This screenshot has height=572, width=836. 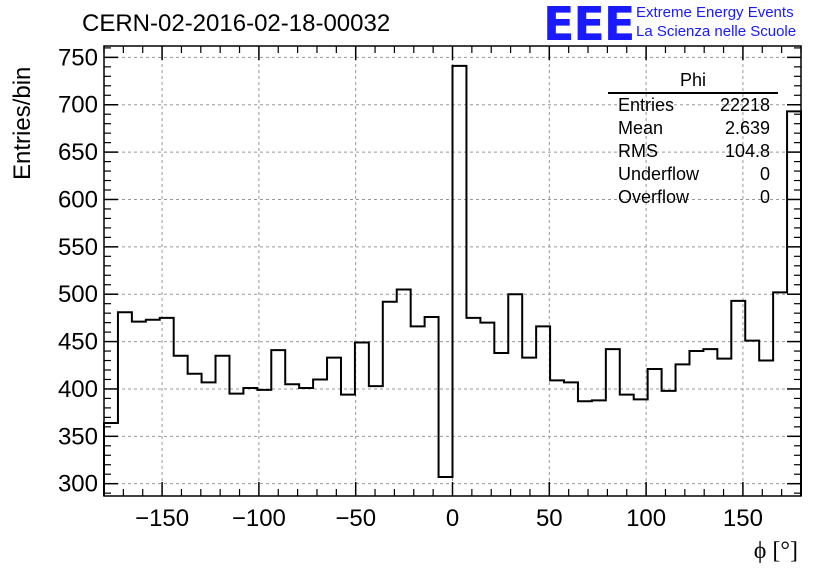 I want to click on x-axis-label: ϕ [°], so click(x=776, y=551).